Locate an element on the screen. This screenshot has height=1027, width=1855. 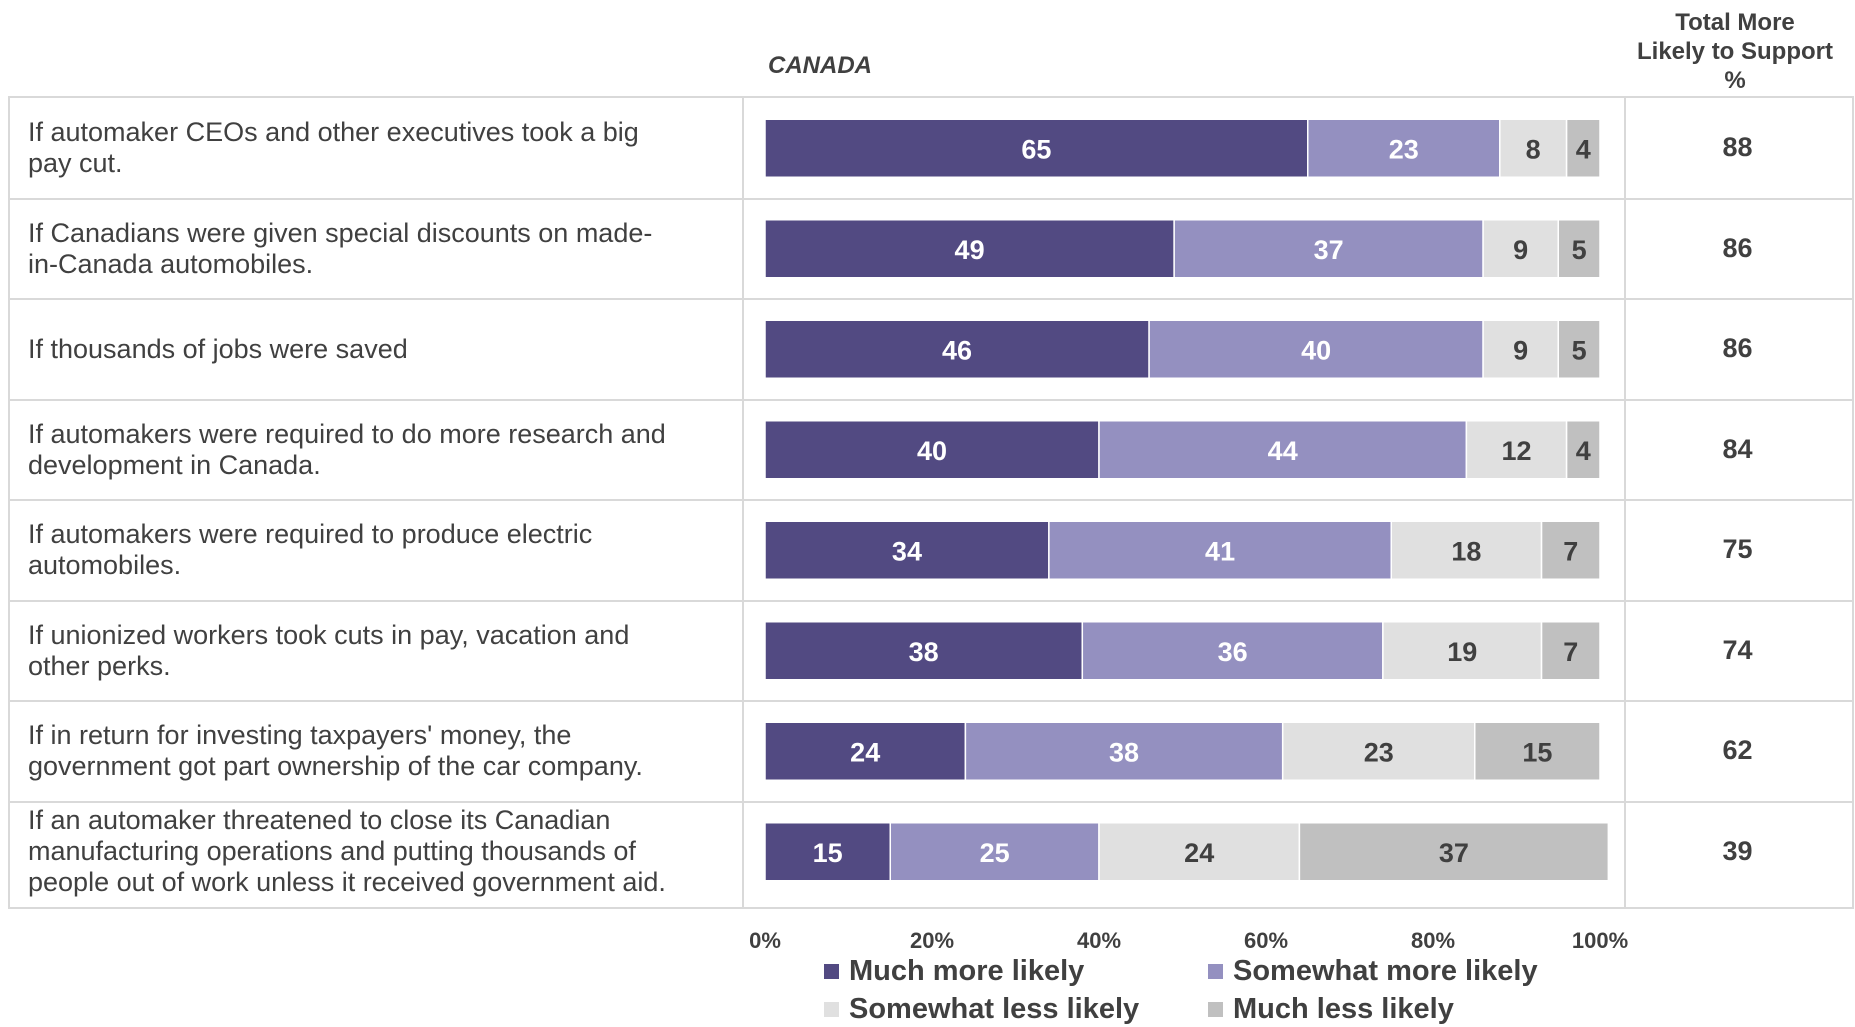
legend-label-somewhat-less-likely: Somewhat less likely is located at coordinates (994, 1009).